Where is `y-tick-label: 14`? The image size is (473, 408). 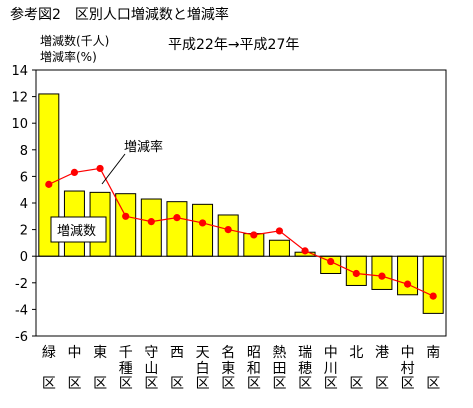
y-tick-label: 14 is located at coordinates (19, 71).